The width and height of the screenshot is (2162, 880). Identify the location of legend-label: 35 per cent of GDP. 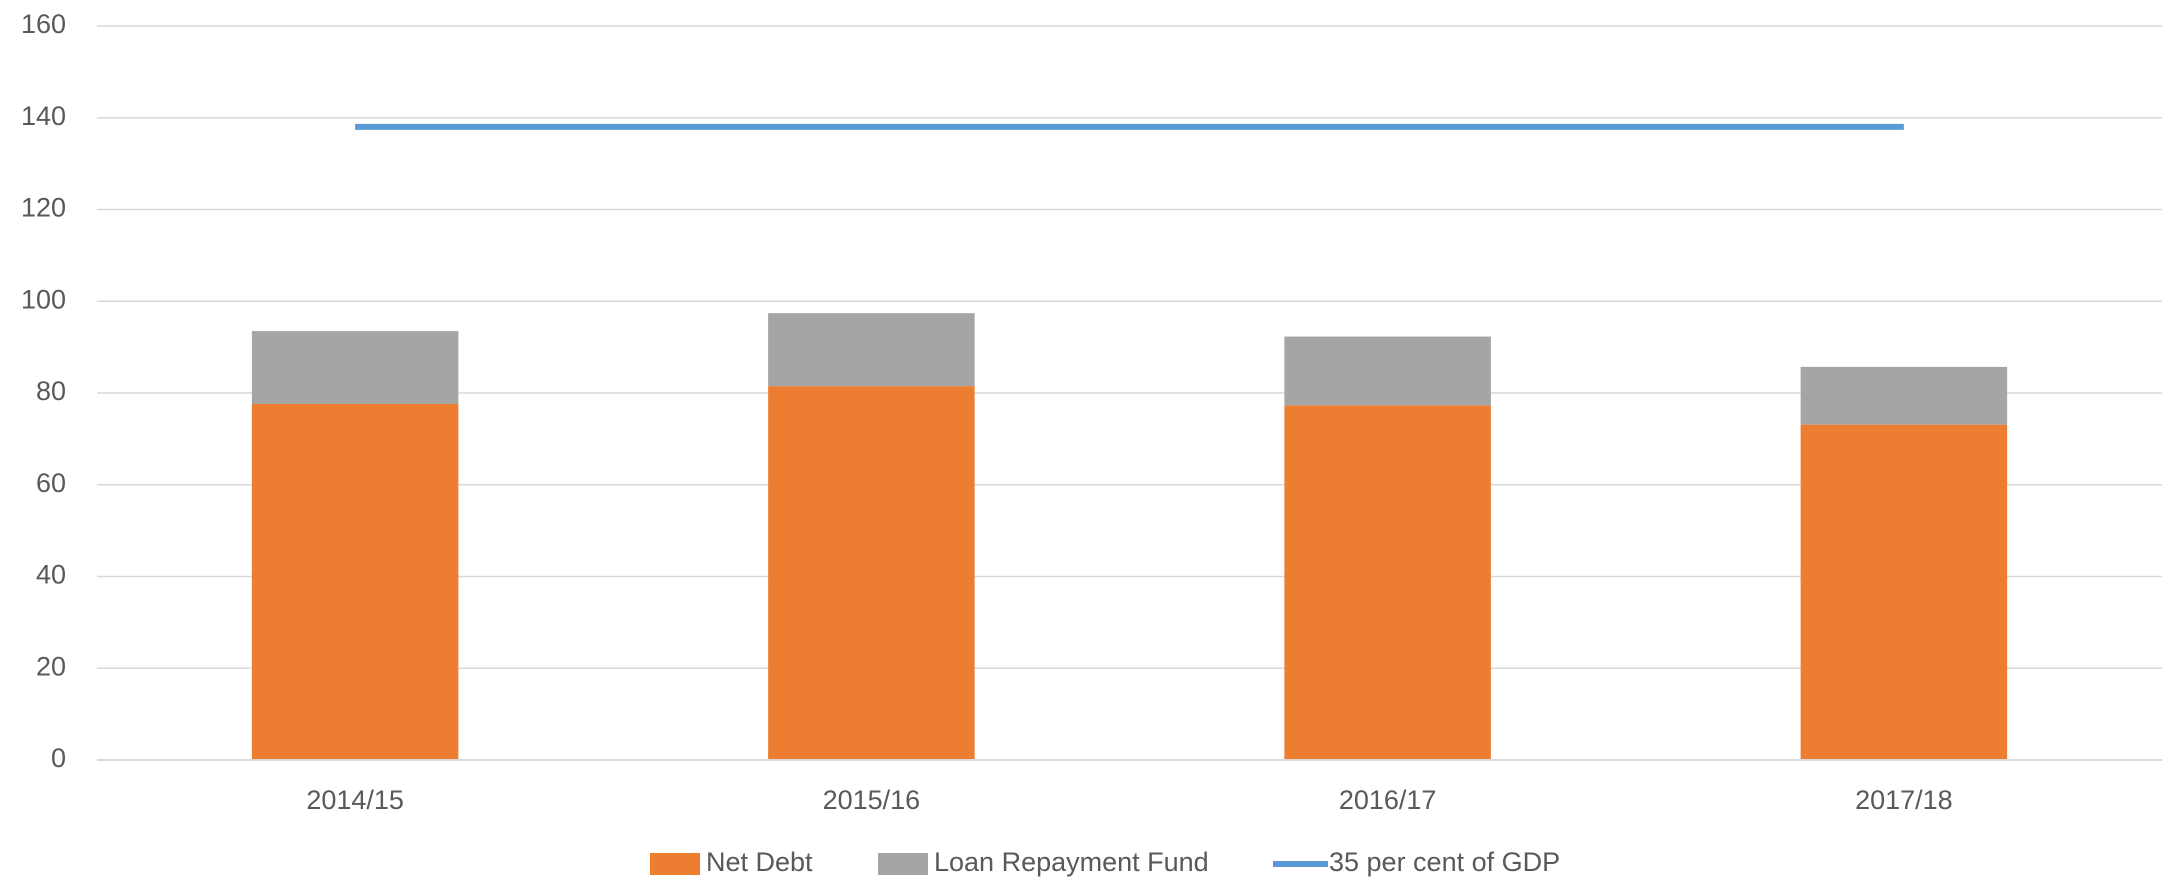
(1444, 862).